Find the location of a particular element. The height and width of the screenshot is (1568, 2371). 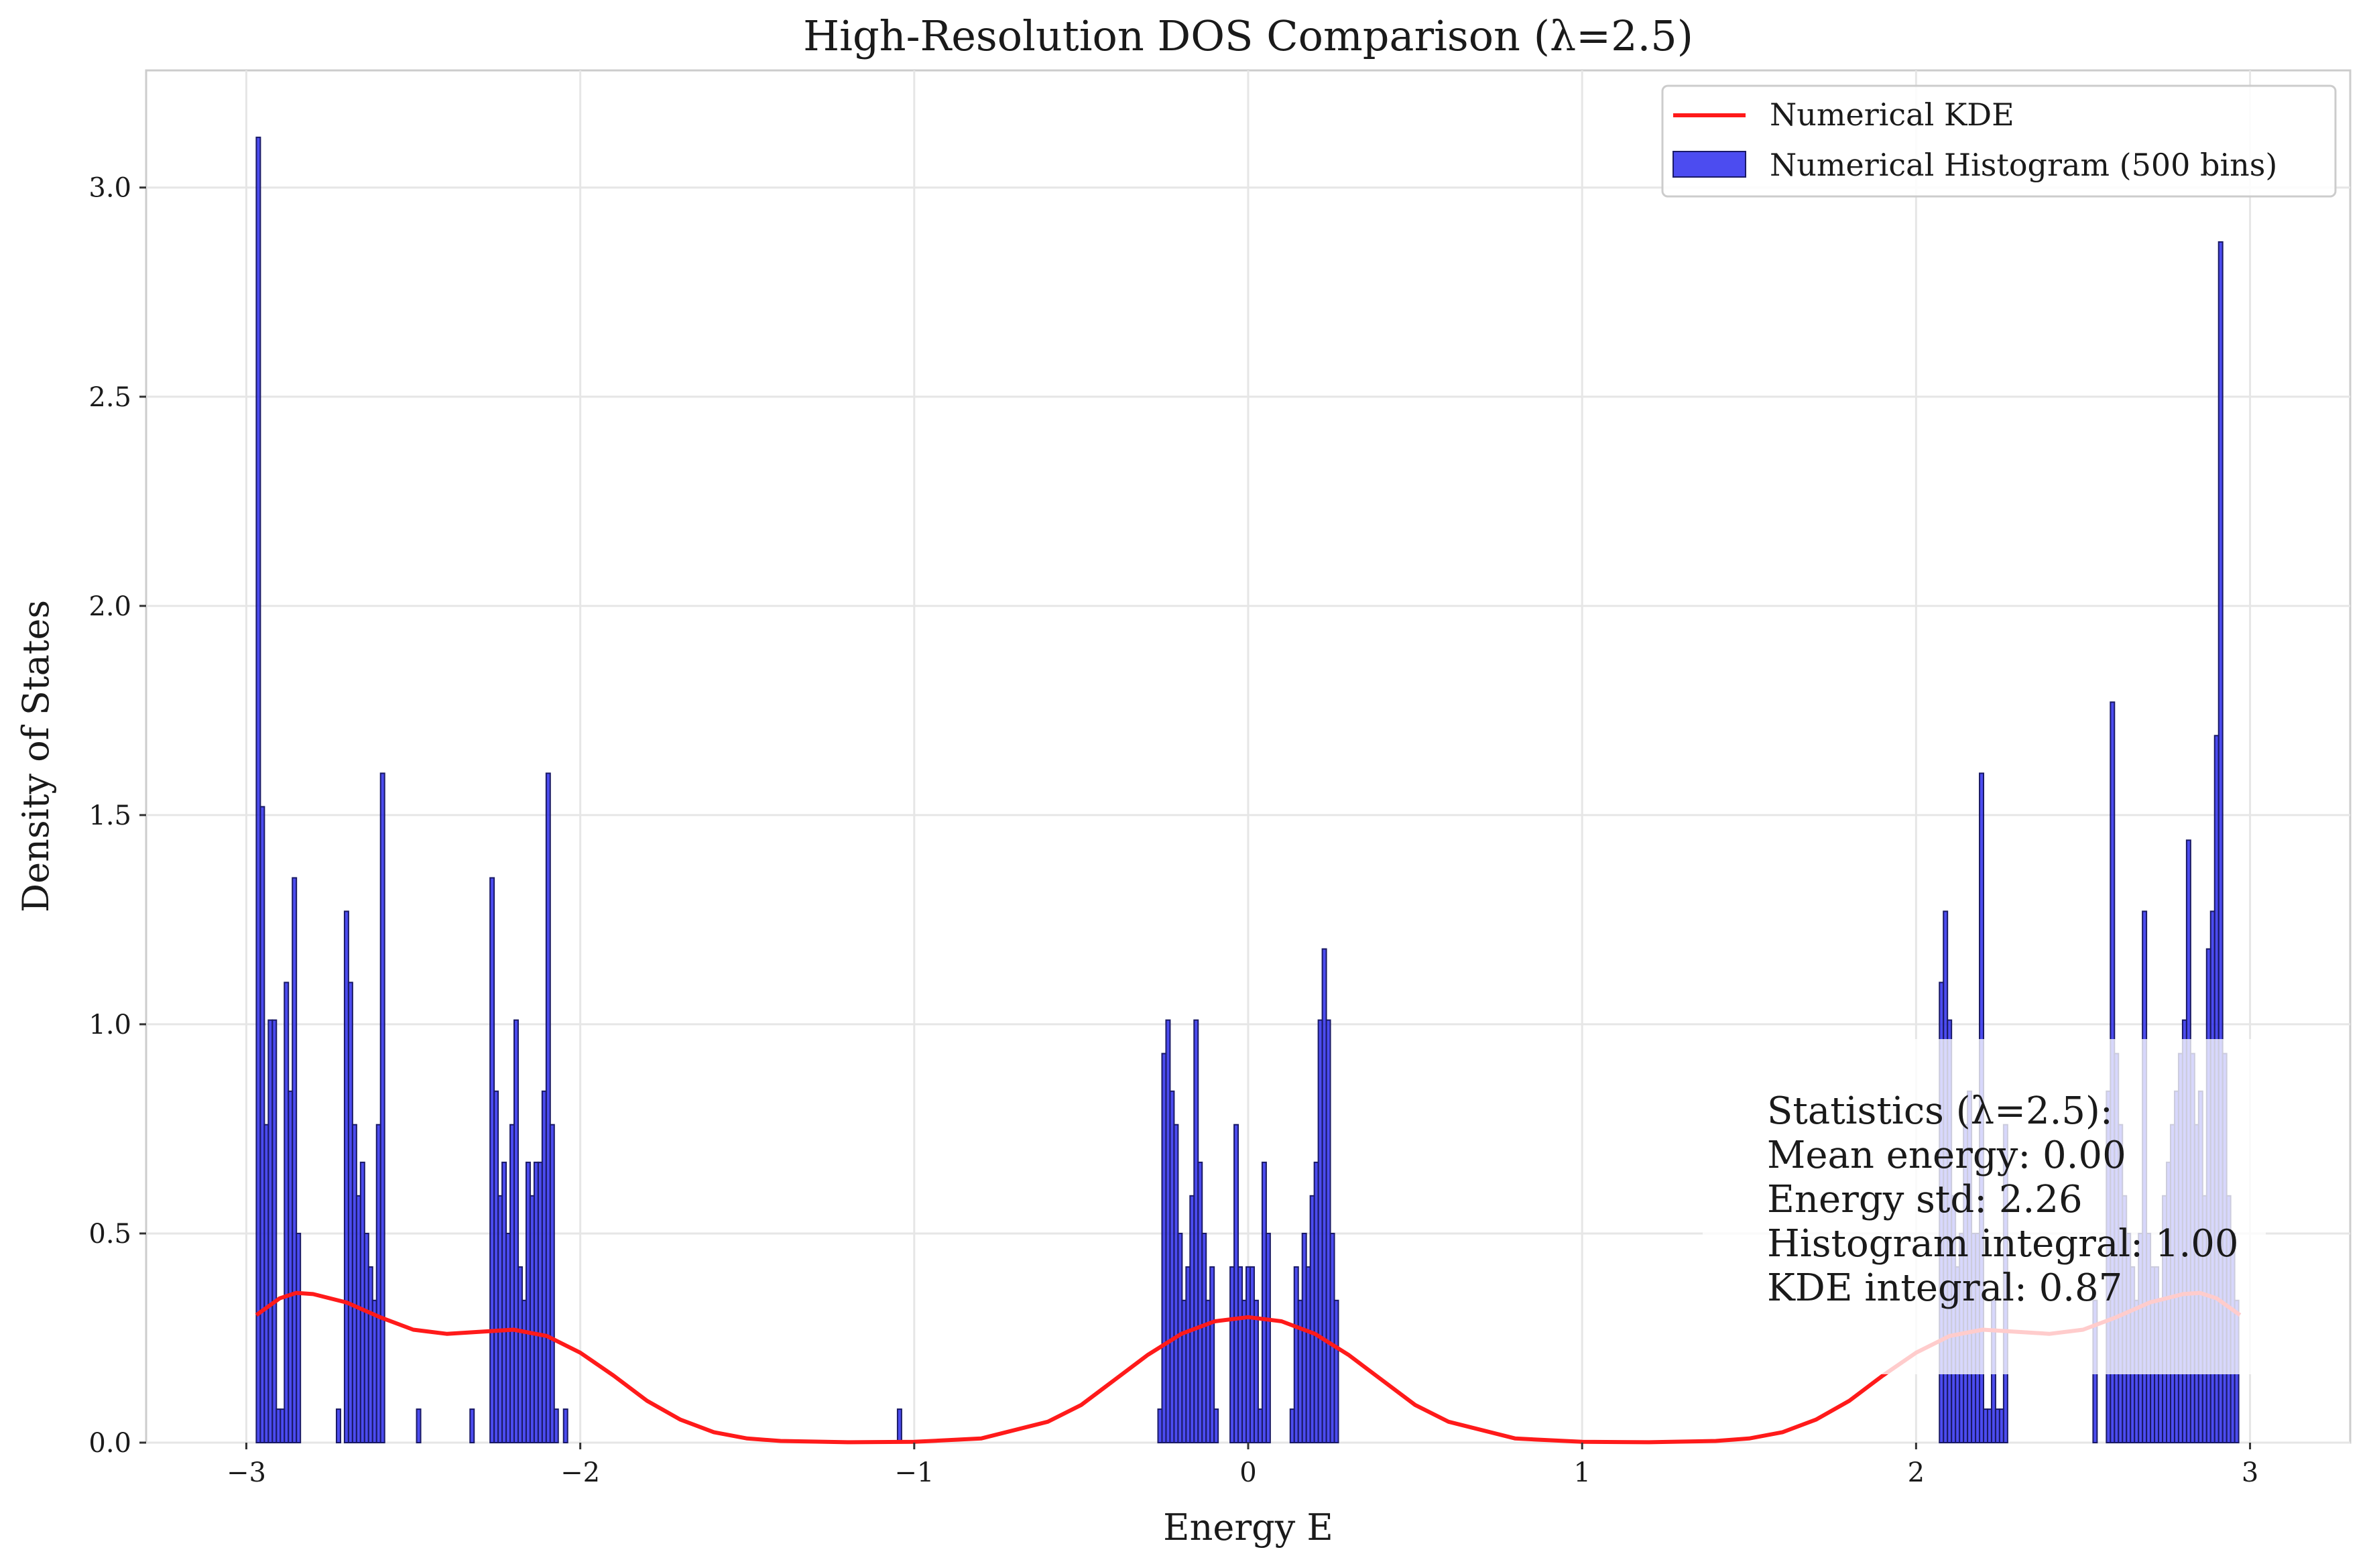

x-axis-ticks: −3 −2 −1 0 1 2 3 is located at coordinates (1242, 1465).